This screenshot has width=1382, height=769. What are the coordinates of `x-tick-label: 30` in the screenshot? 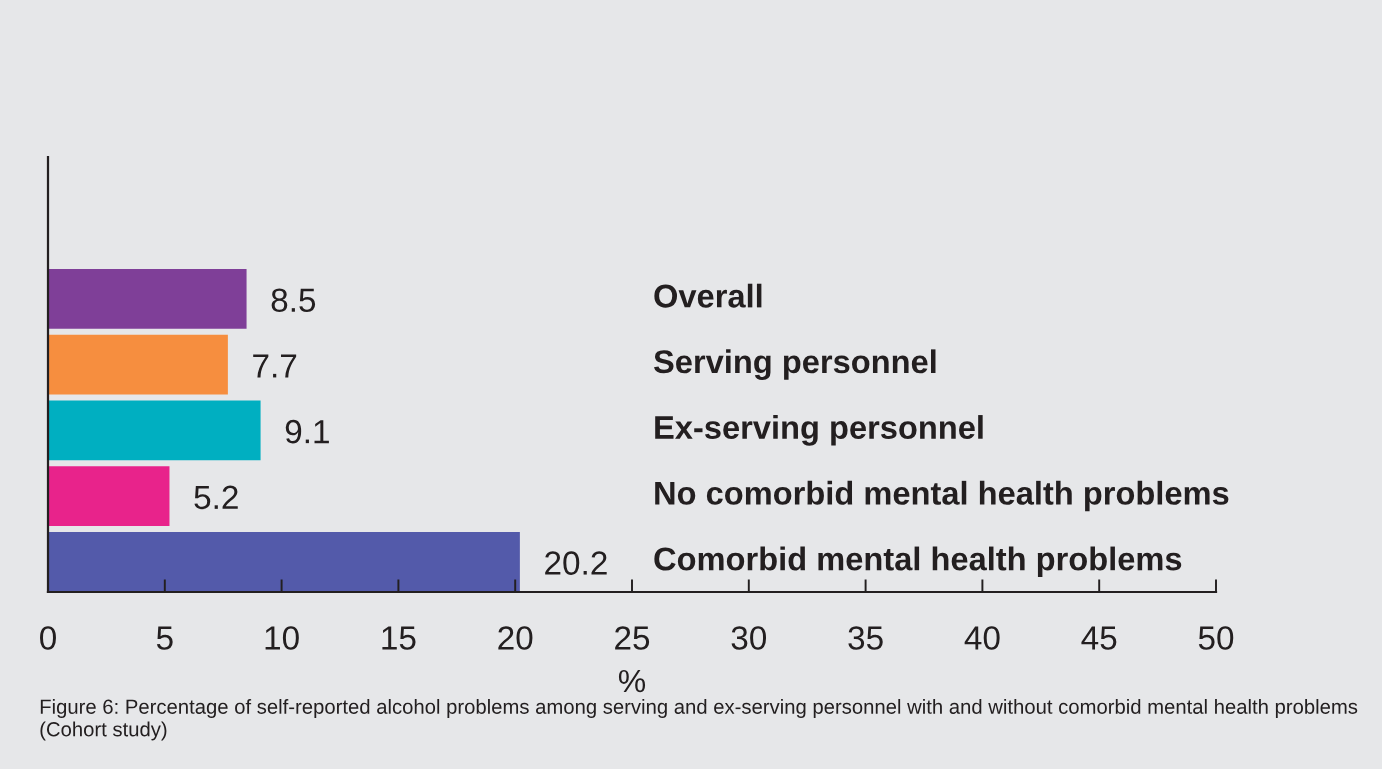 It's located at (749, 638).